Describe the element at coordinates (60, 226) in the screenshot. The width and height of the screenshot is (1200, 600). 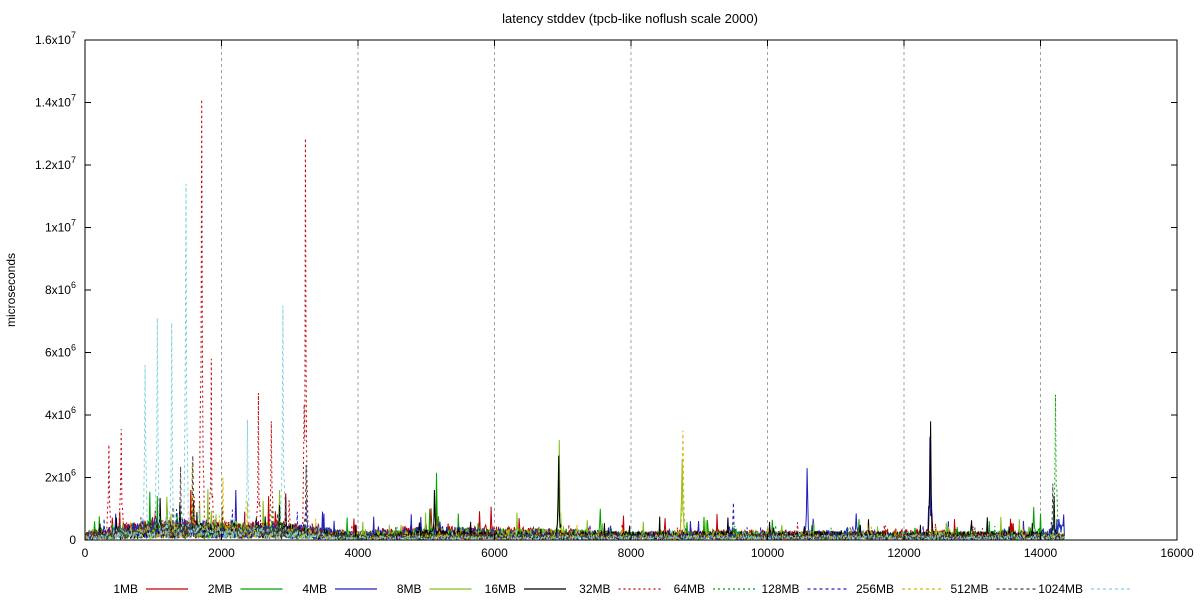
I see `y-tick-label: 1x10⁷` at that location.